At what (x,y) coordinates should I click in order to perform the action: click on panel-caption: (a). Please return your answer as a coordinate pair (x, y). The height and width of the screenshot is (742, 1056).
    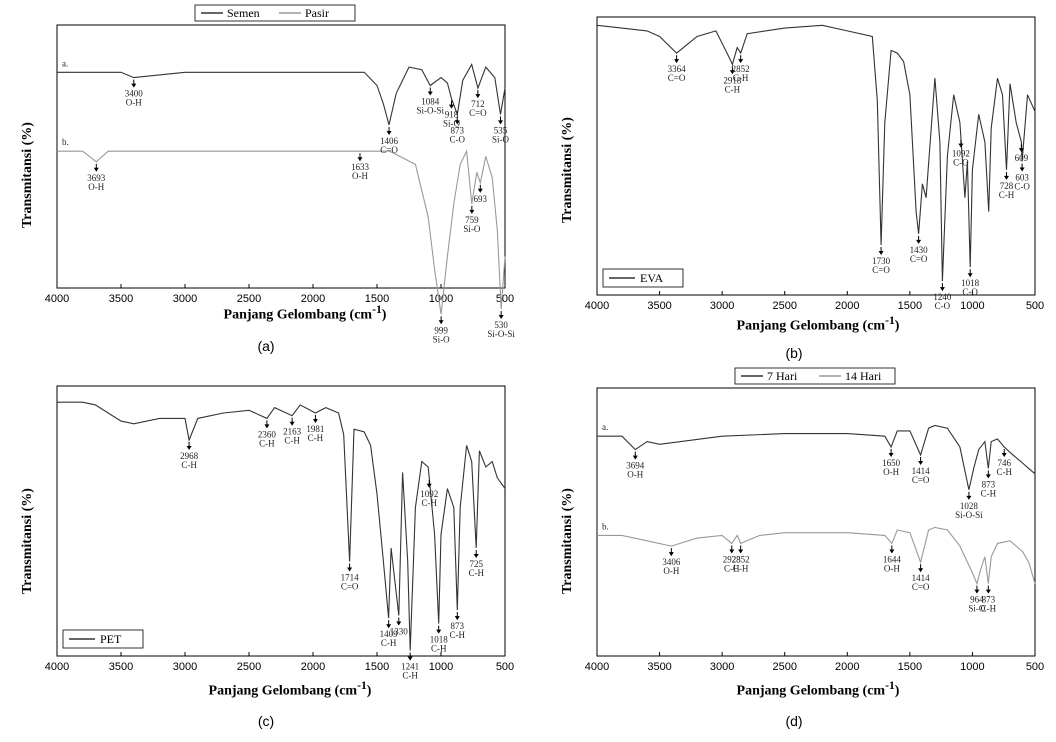
    Looking at the image, I should click on (266, 346).